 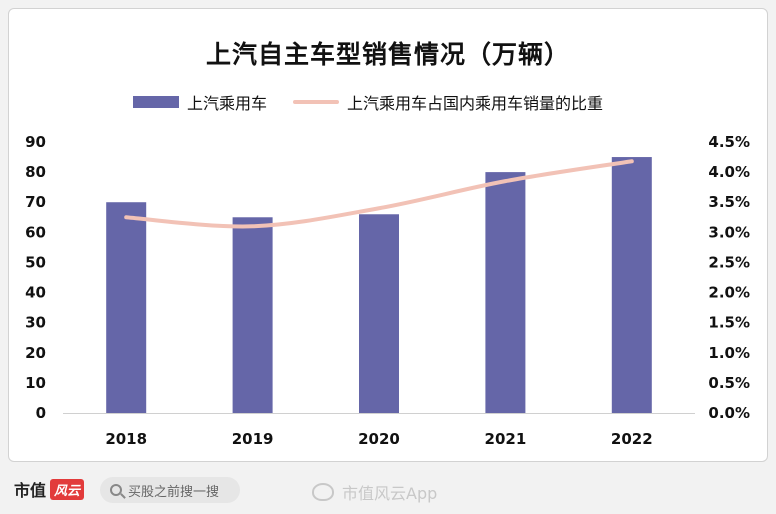 What do you see at coordinates (174, 492) in the screenshot?
I see `search-placeholder: 买股之前搜一搜` at bounding box center [174, 492].